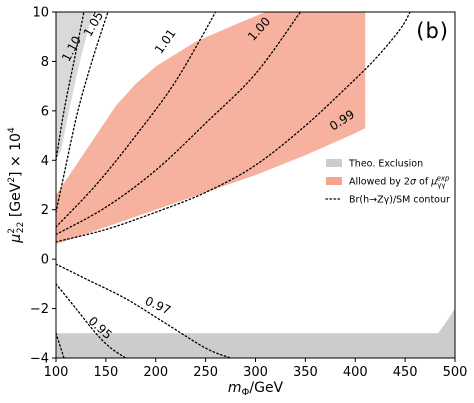 This screenshot has width=474, height=403. Describe the element at coordinates (40, 13) in the screenshot. I see `y-tick-label: 10` at that location.